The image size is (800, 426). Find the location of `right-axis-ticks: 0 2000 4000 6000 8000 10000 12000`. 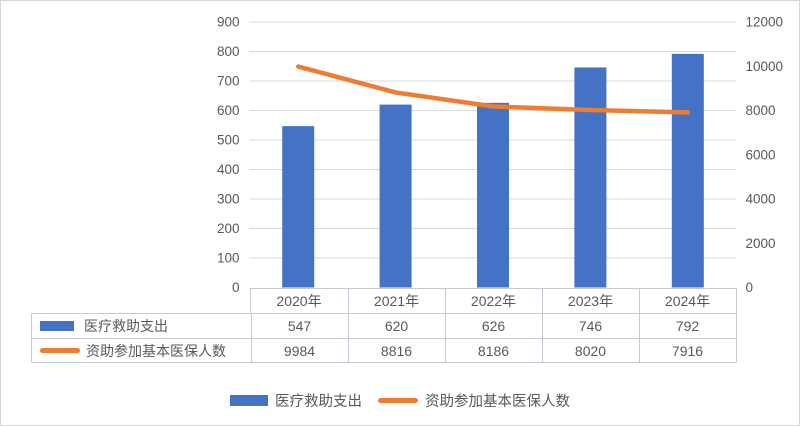

right-axis-ticks: 0 2000 4000 6000 8000 10000 12000 is located at coordinates (765, 155).